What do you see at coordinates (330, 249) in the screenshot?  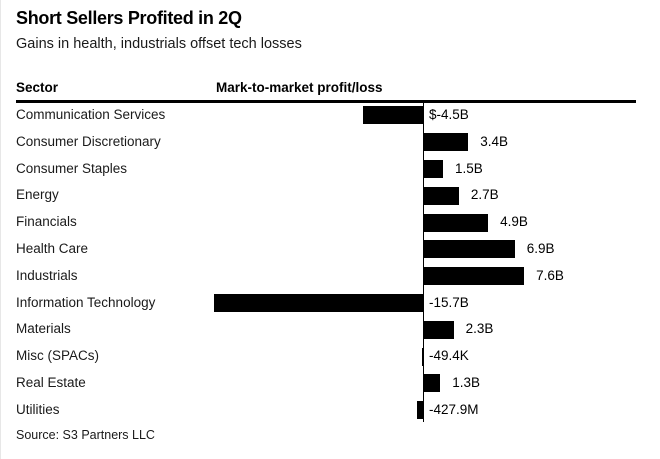 I see `chart-row: Health Care 6.9B` at bounding box center [330, 249].